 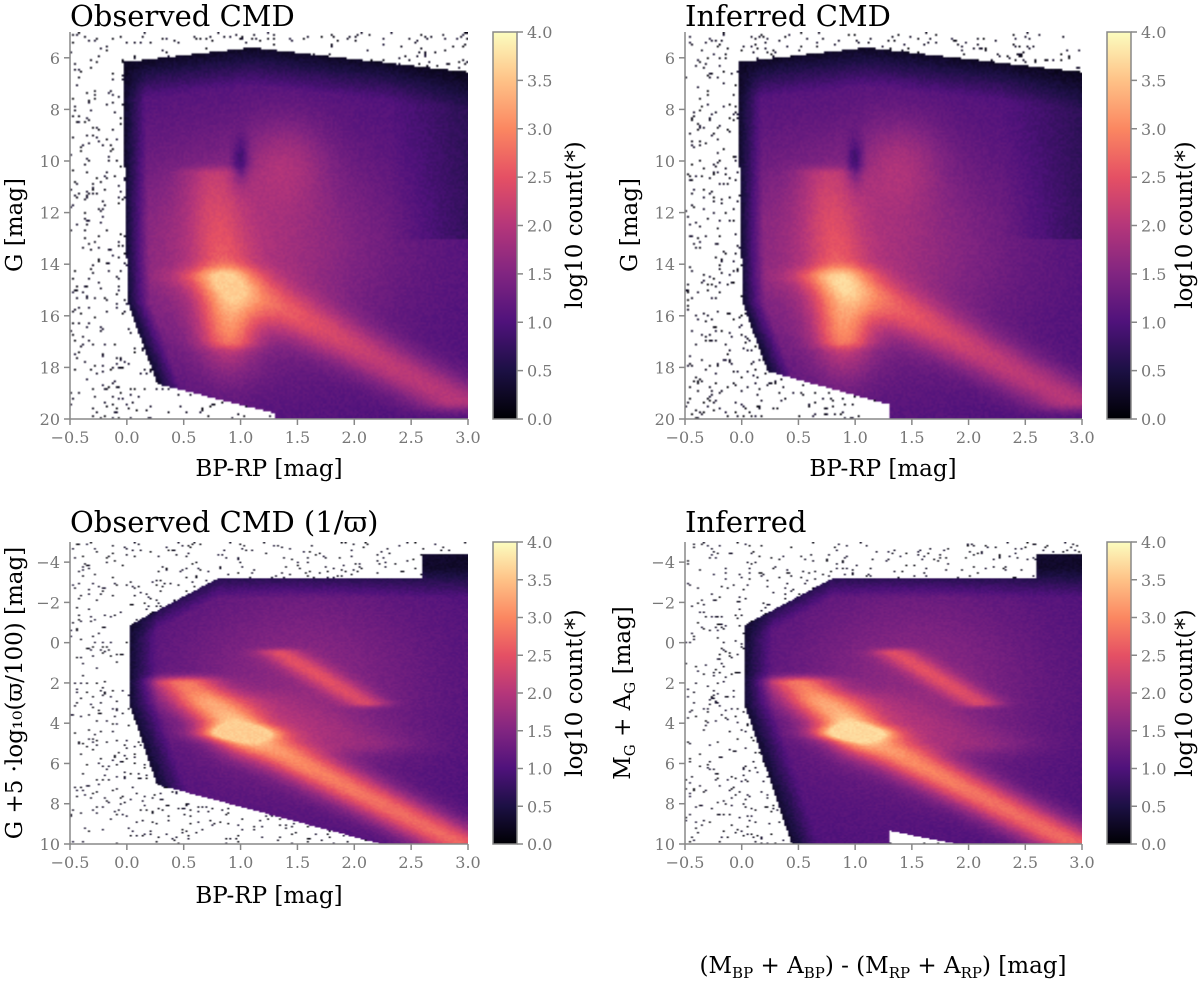 I want to click on y-axis-label: MG + AG [mag], so click(x=624, y=693).